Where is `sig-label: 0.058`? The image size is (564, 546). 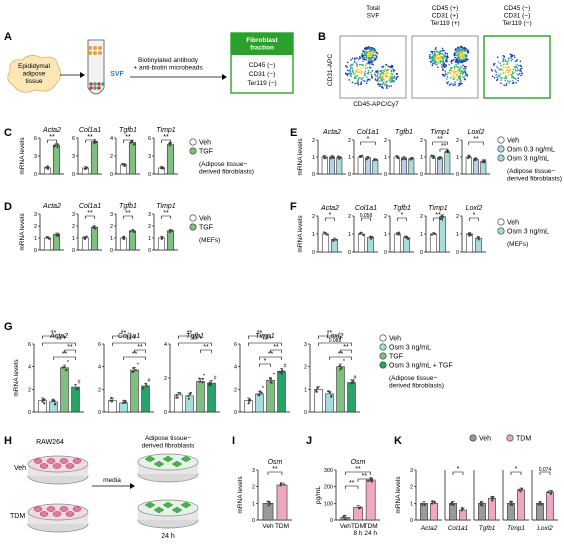
sig-label: 0.058 is located at coordinates (366, 216).